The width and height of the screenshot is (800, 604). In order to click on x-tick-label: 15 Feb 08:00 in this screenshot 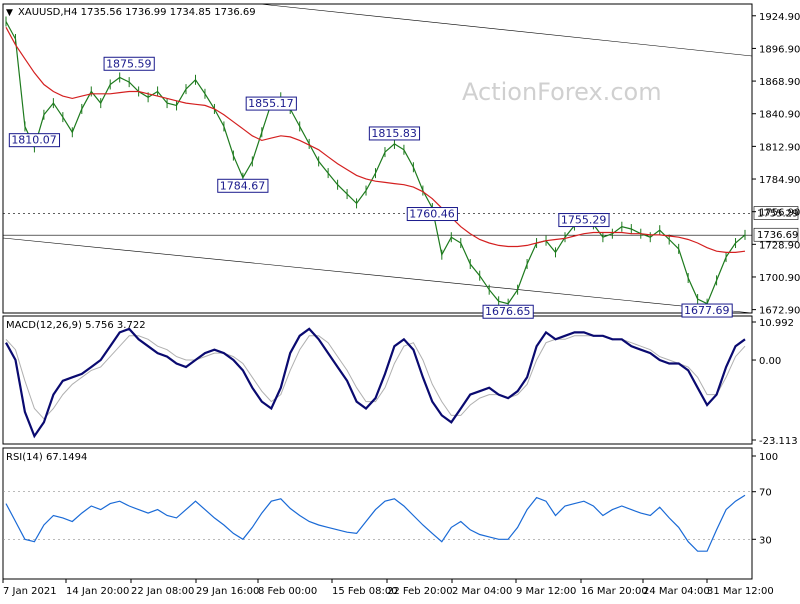, I will do `click(365, 591)`.